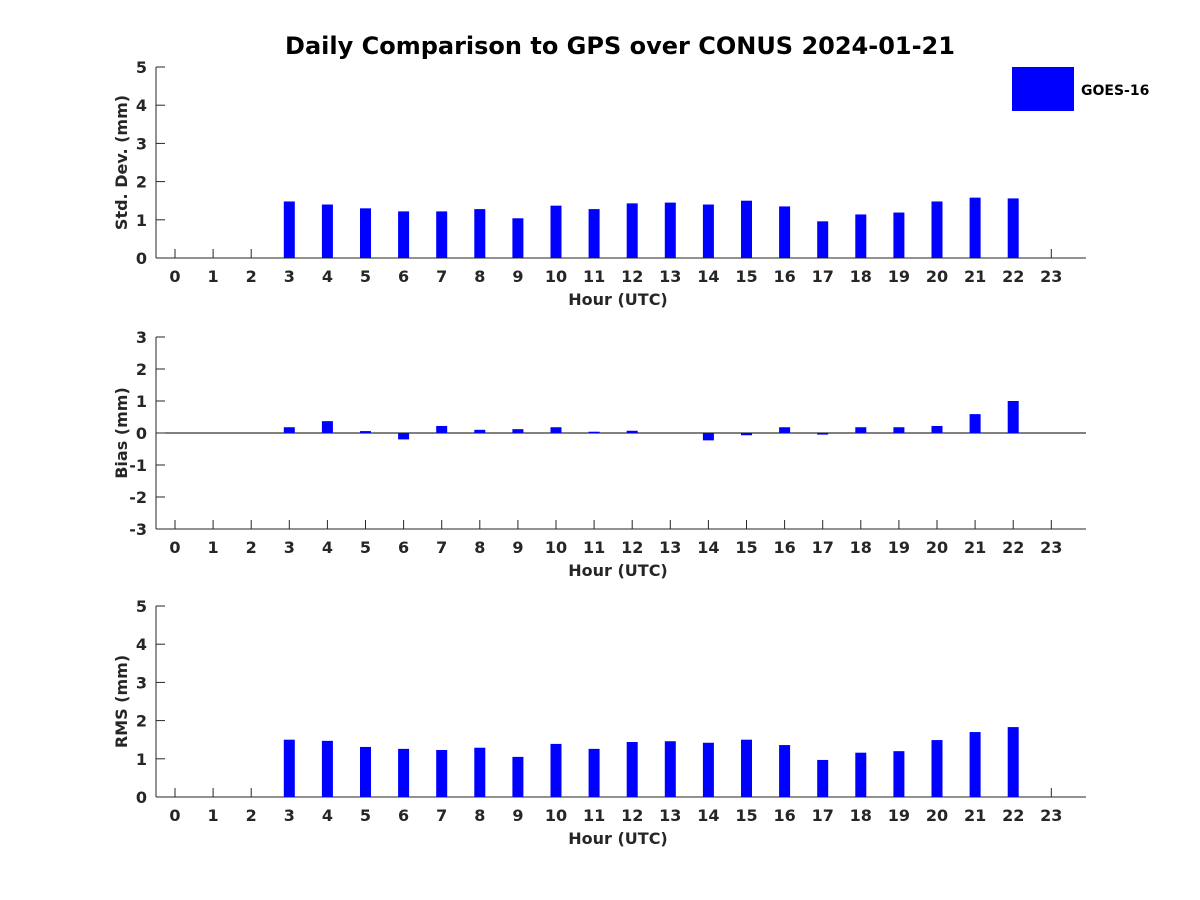 The width and height of the screenshot is (1200, 900). What do you see at coordinates (594, 815) in the screenshot?
I see `rms-x-tick-label: 11` at bounding box center [594, 815].